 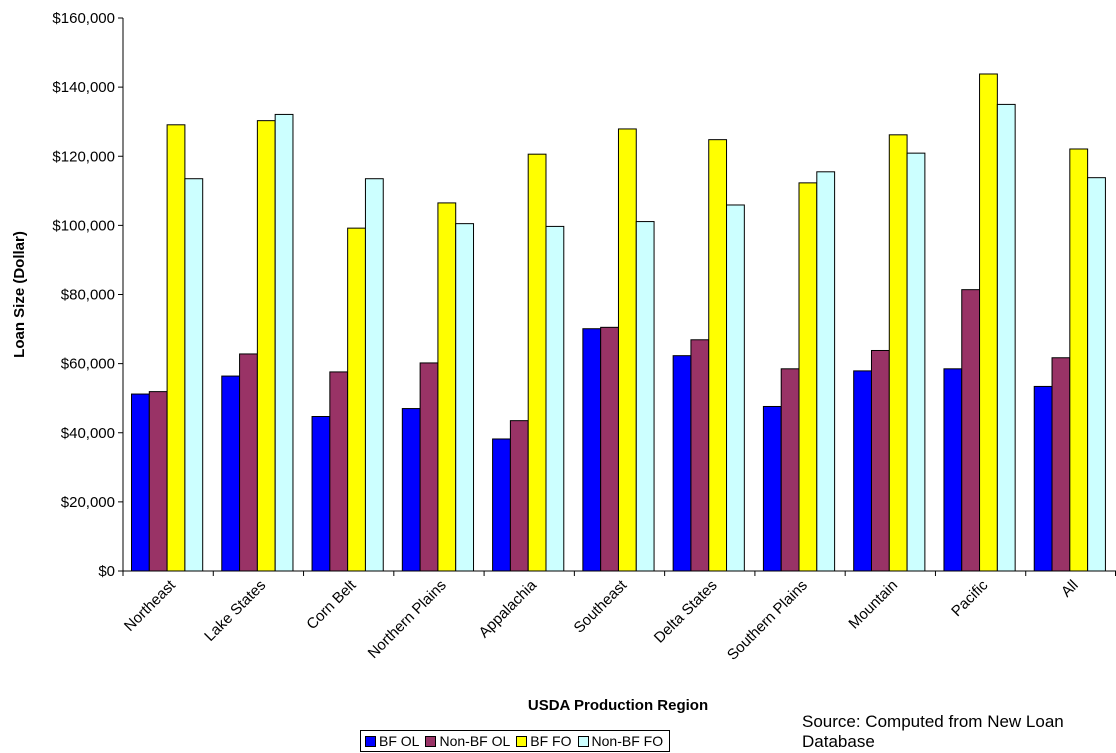 I want to click on x-tick-label-southeast: Southeast, so click(x=601, y=606).